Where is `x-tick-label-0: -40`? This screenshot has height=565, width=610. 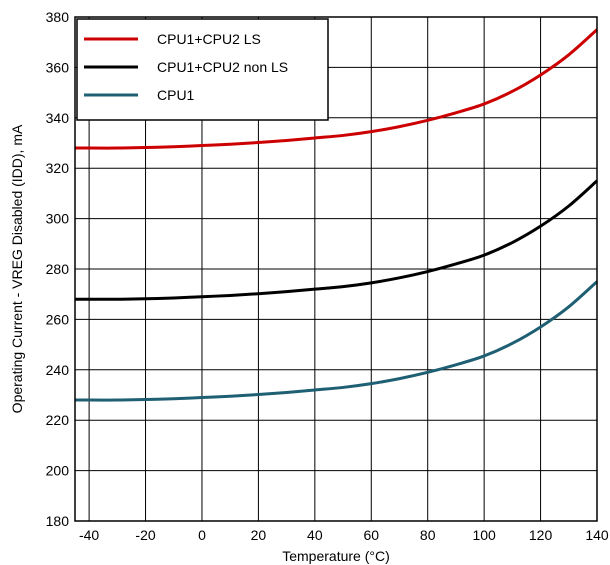
x-tick-label-0: -40 is located at coordinates (89, 535).